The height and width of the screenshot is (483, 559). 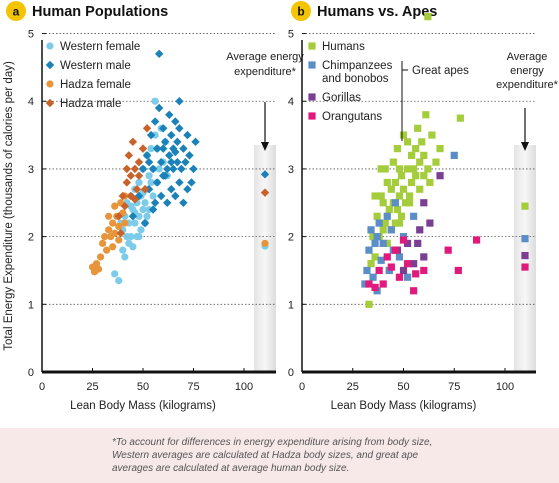 I want to click on average-arrowhead, so click(x=525, y=146).